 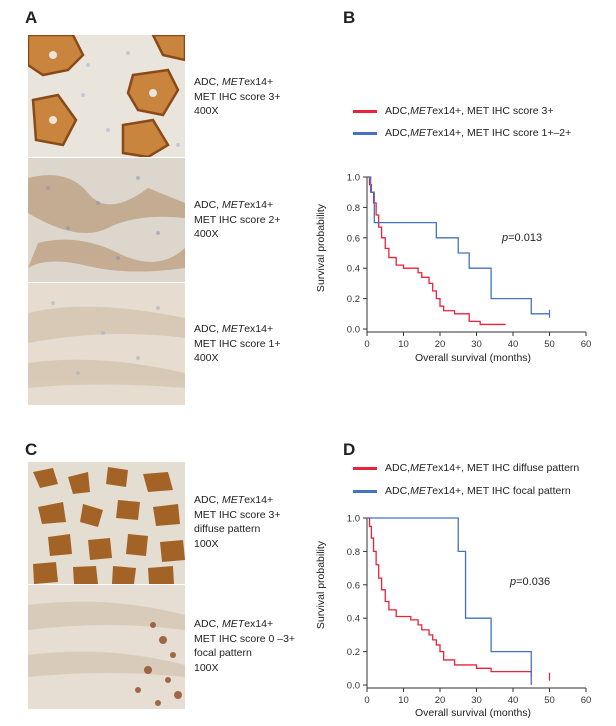 I want to click on legend-b-item-1: ADC, MET ex14+, MET IHC score 1+–2+, so click(x=462, y=133).